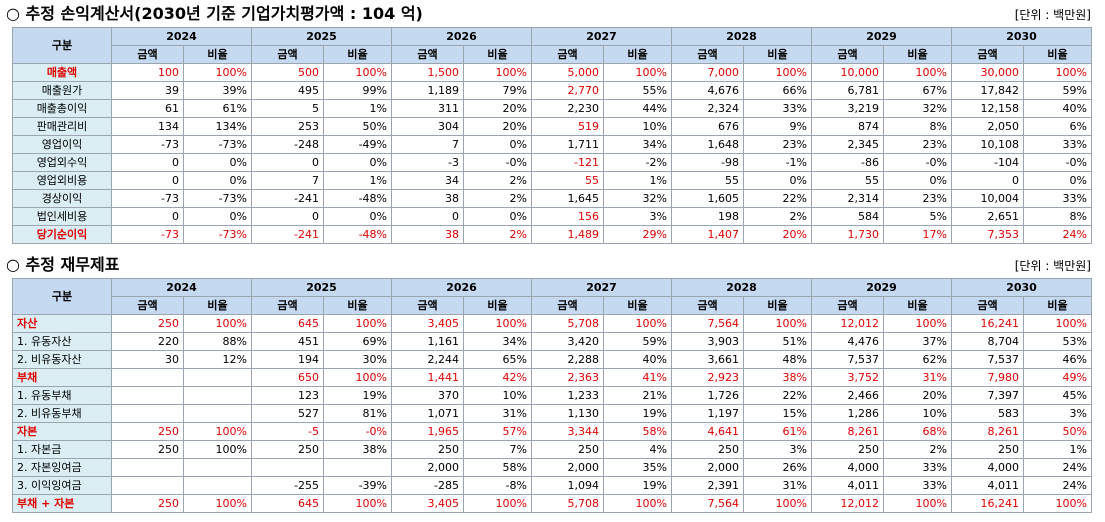  Describe the element at coordinates (707, 180) in the screenshot. I see `income-amount-cell: 55` at that location.